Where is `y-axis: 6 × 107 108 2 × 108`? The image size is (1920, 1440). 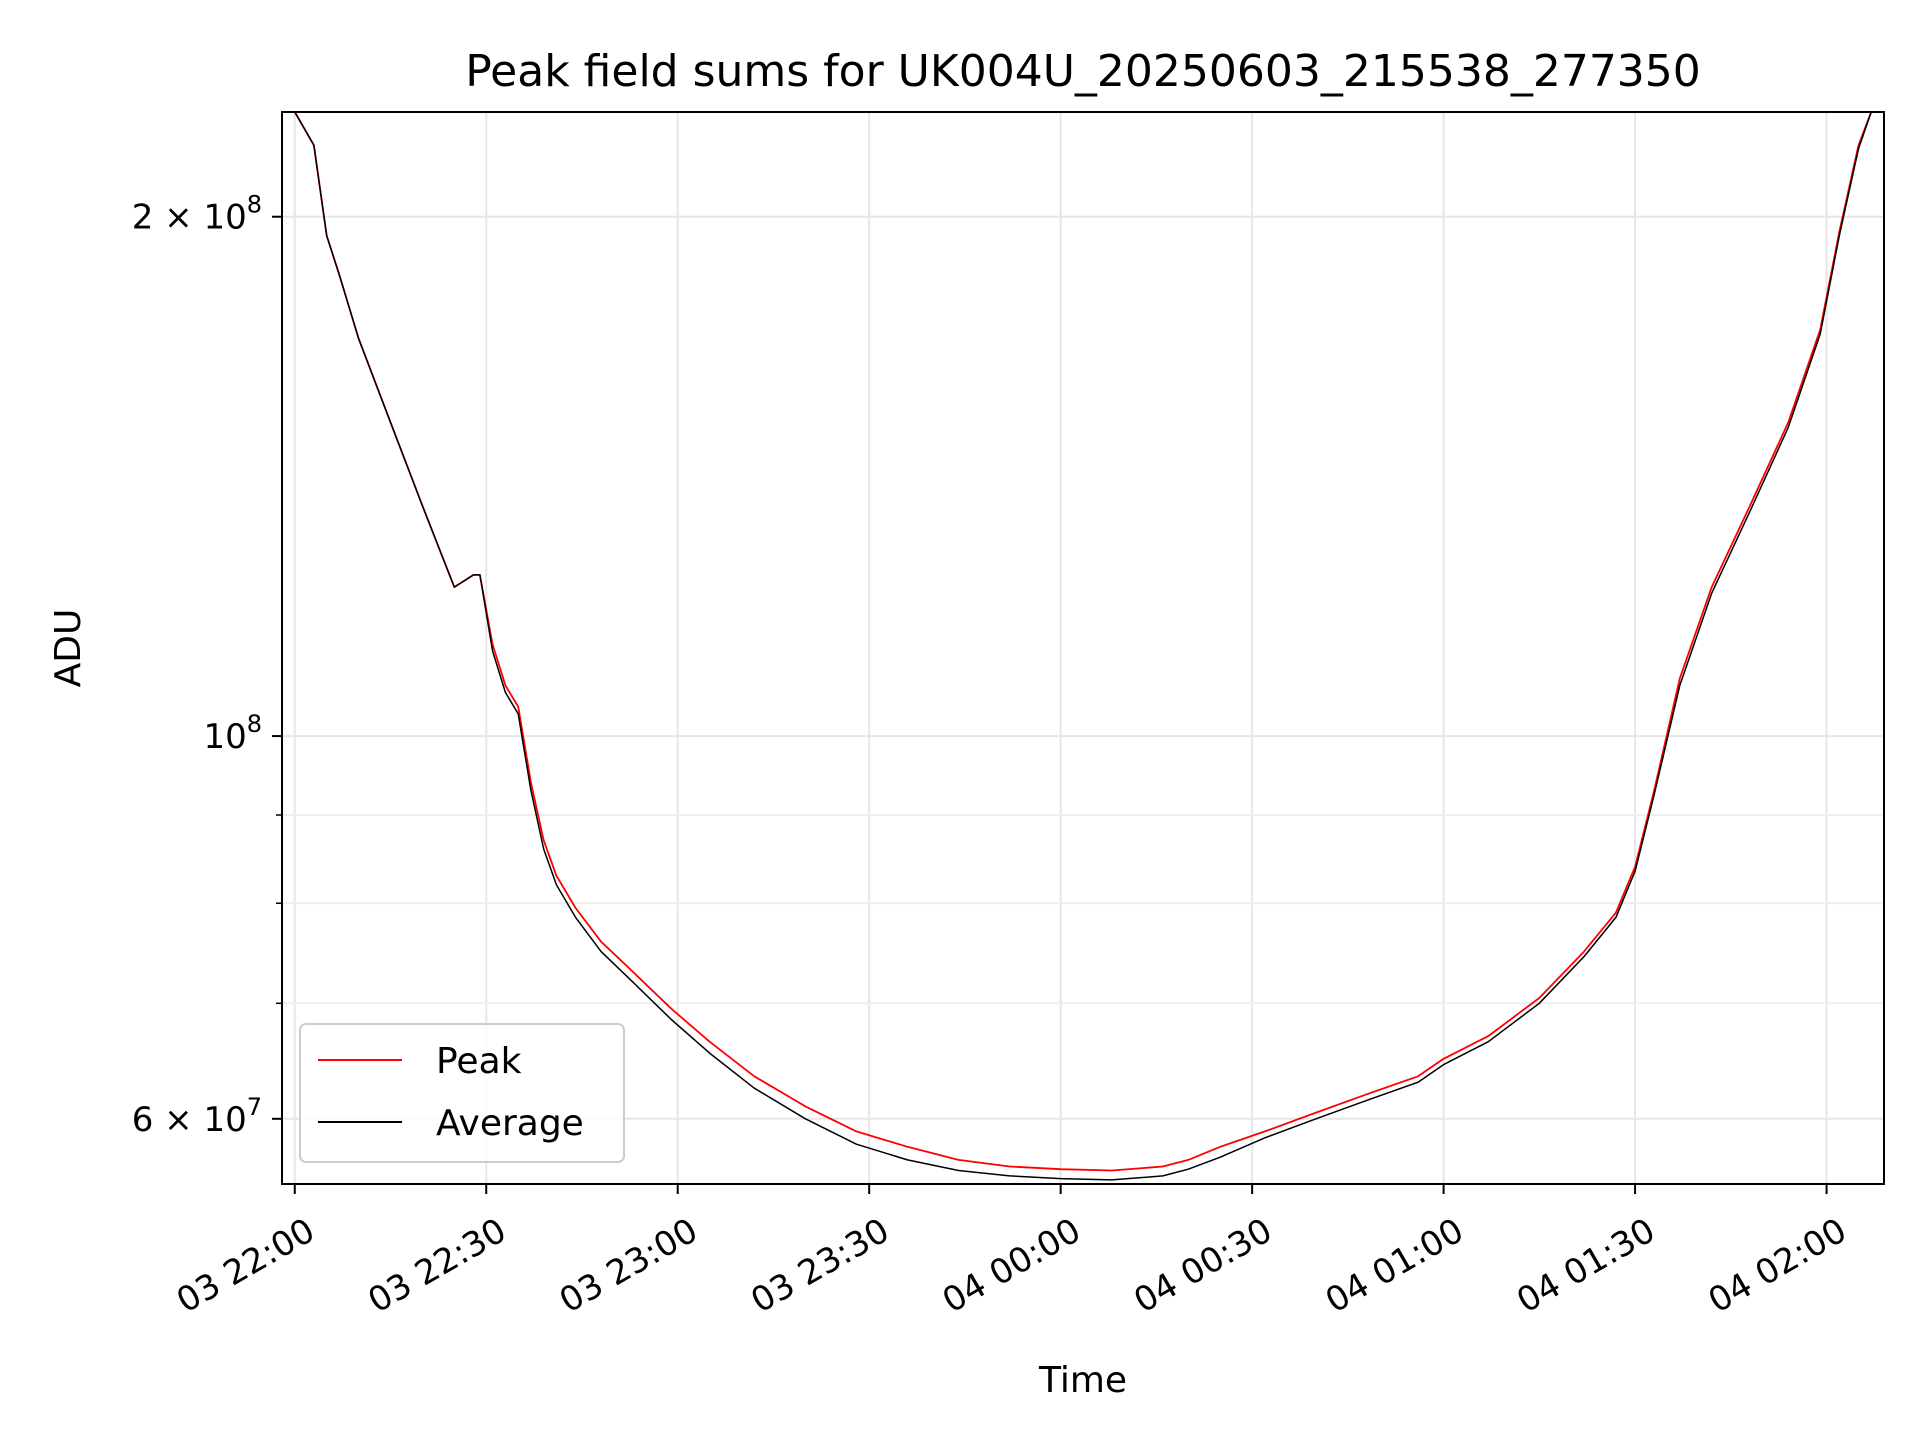 y-axis: 6 × 107 108 2 × 108 is located at coordinates (207, 665).